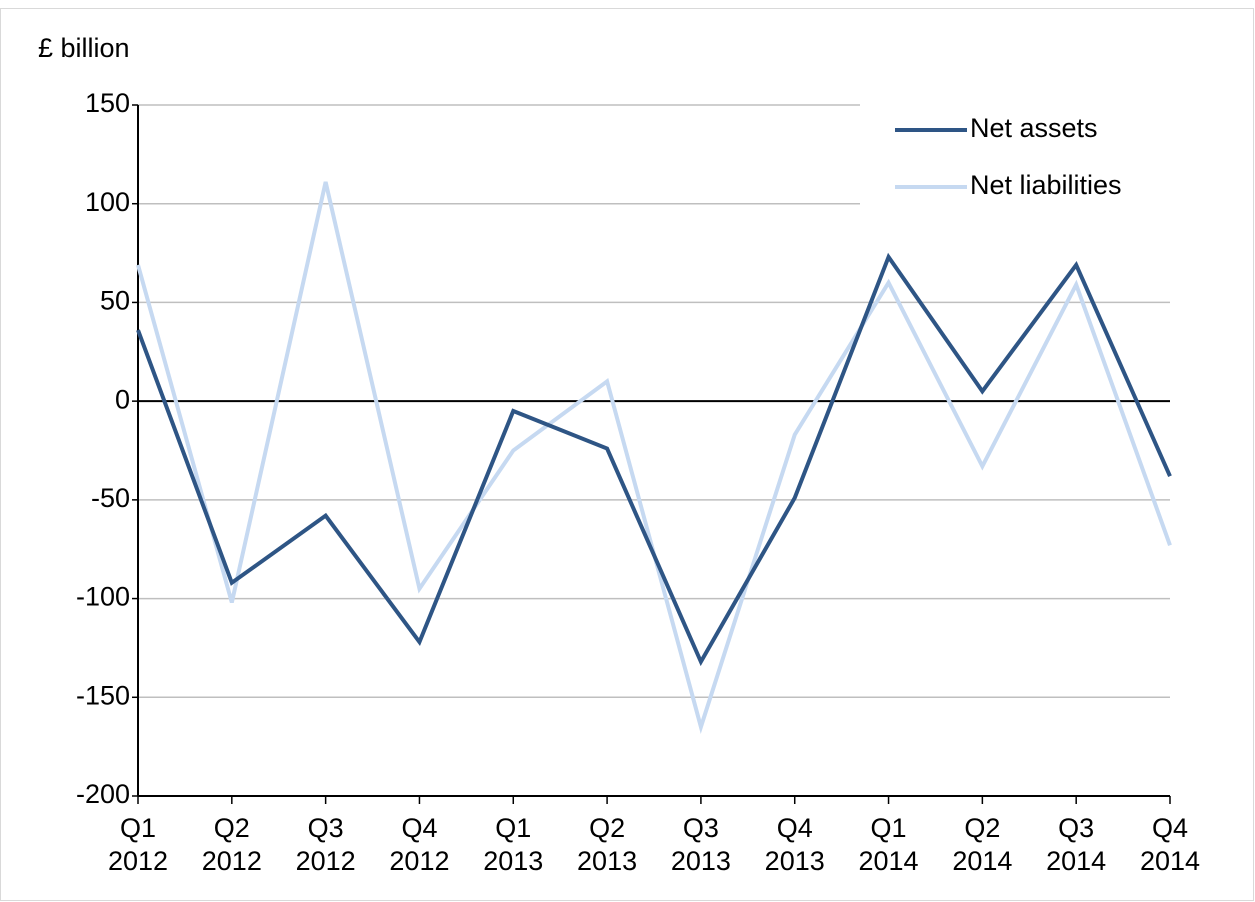  What do you see at coordinates (107, 103) in the screenshot?
I see `y-tick-label: 150` at bounding box center [107, 103].